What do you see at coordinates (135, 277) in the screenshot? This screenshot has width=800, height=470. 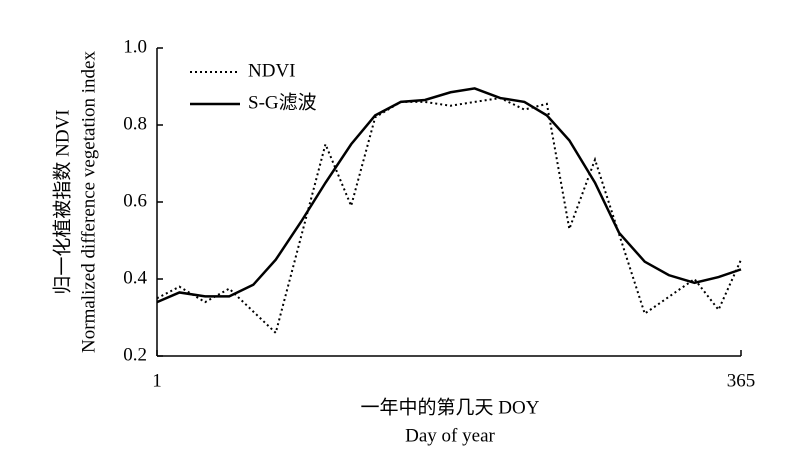 I see `y-tick-label: 0.4` at bounding box center [135, 277].